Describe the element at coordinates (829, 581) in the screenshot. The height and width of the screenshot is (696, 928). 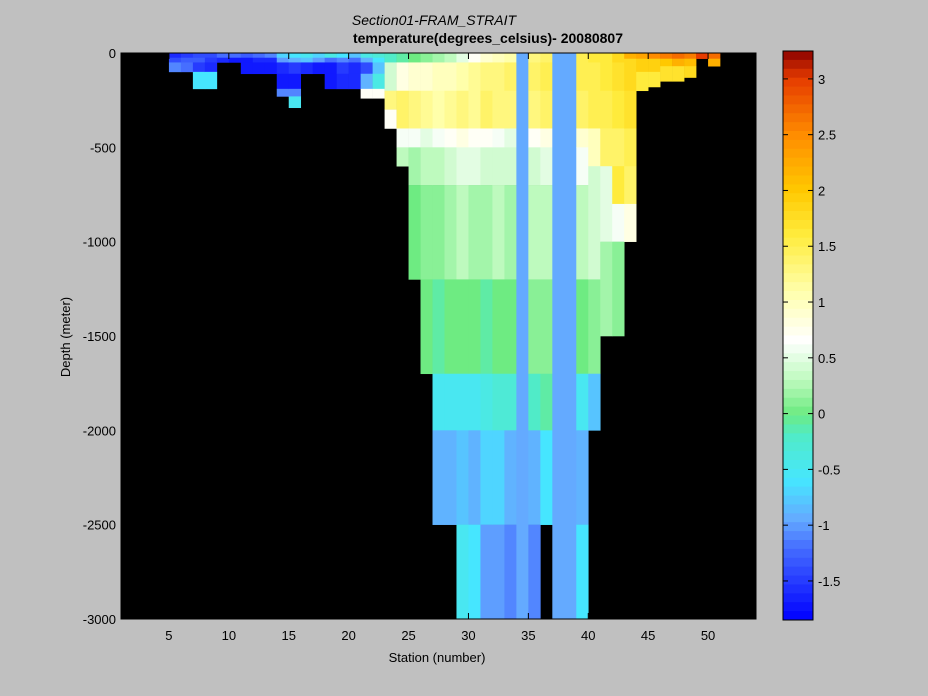
I see `colorbar-tick-label: -1.5` at that location.